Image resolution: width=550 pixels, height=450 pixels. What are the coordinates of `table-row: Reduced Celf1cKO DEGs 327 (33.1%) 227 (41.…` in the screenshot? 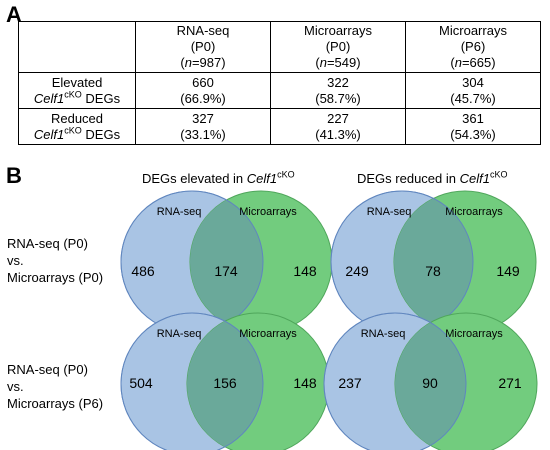 It's located at (279, 126).